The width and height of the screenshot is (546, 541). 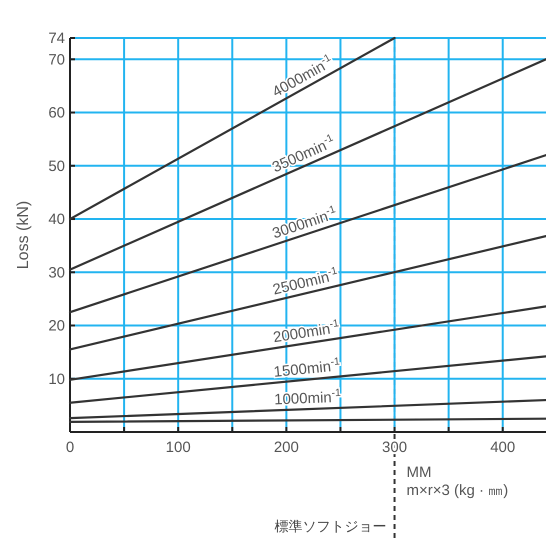 What do you see at coordinates (56, 166) in the screenshot?
I see `y-tick-label: 50` at bounding box center [56, 166].